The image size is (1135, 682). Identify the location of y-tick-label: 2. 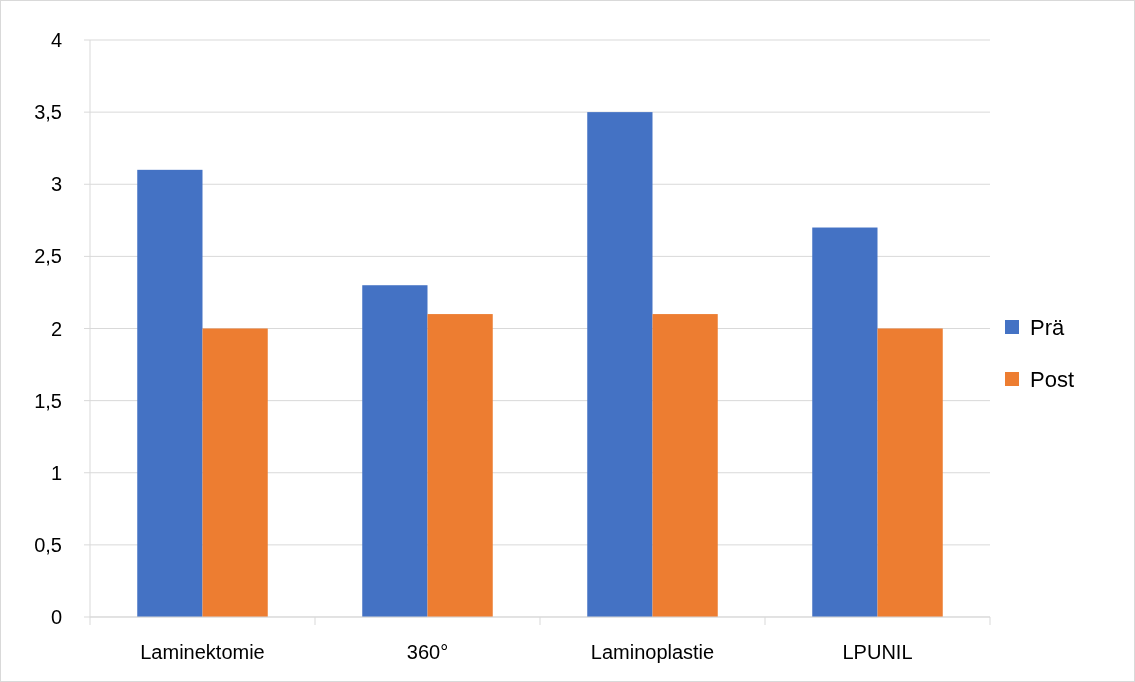
(56, 328).